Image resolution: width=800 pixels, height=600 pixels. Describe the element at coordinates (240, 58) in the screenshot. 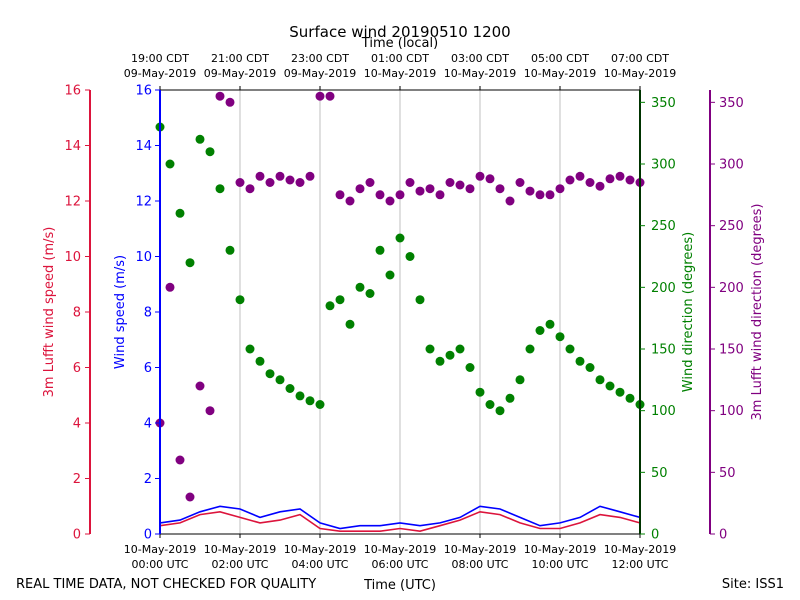

I see `top-tick-label: 21:00 CDT` at that location.